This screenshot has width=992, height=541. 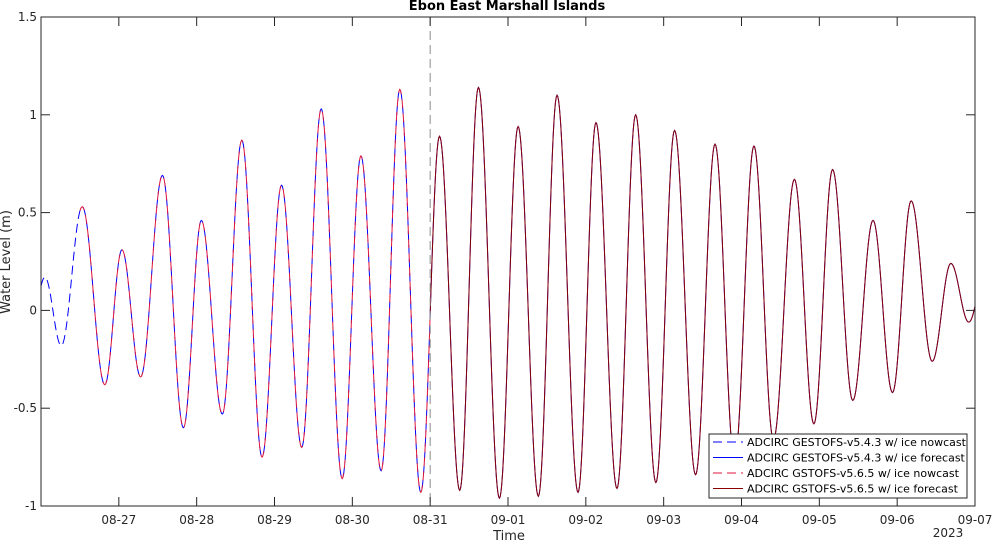 What do you see at coordinates (585, 520) in the screenshot?
I see `x-tick-label: 09-02` at bounding box center [585, 520].